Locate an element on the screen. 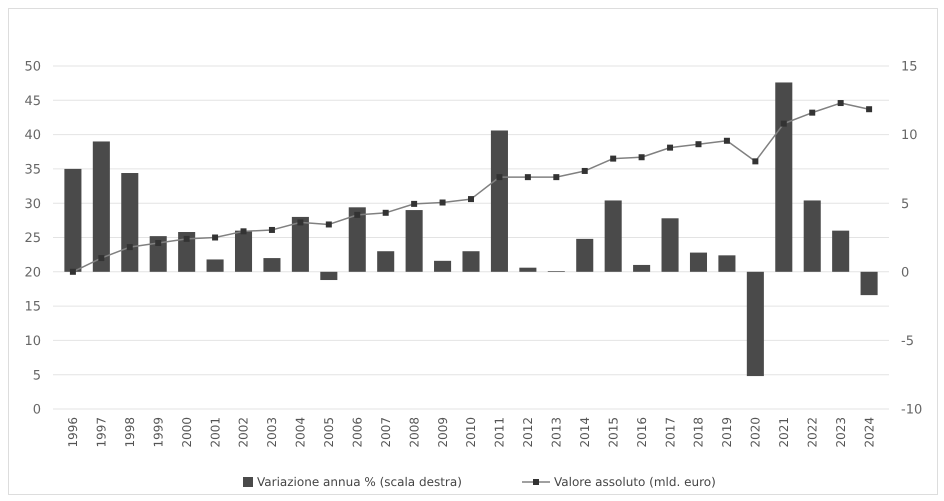 The image size is (944, 501). x-tick-label: 2003 is located at coordinates (272, 432).